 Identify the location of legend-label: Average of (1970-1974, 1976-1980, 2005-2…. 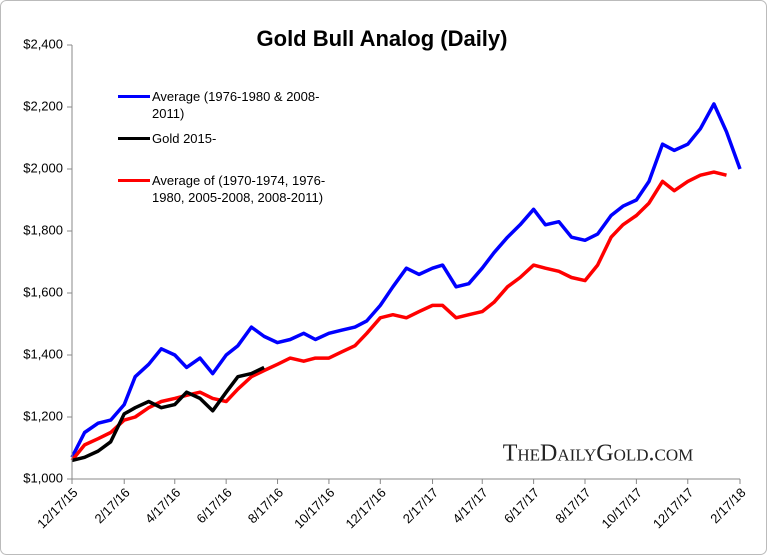
(239, 189).